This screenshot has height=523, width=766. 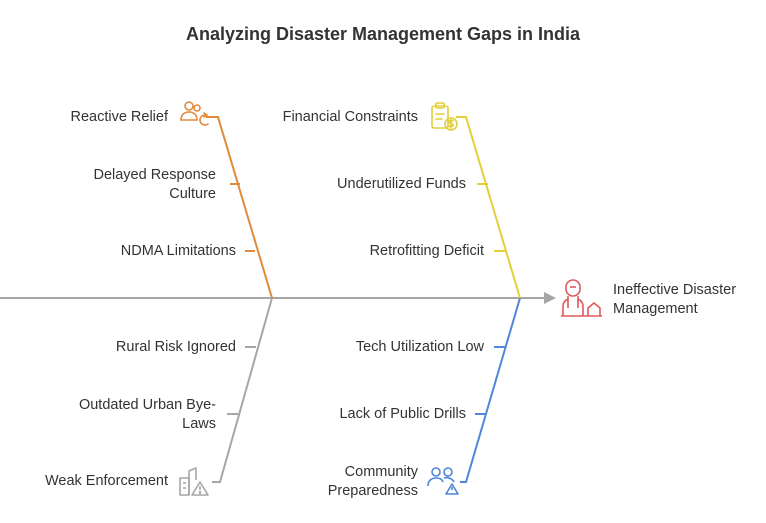 I want to click on branch-line-urban, so click(x=242, y=390).